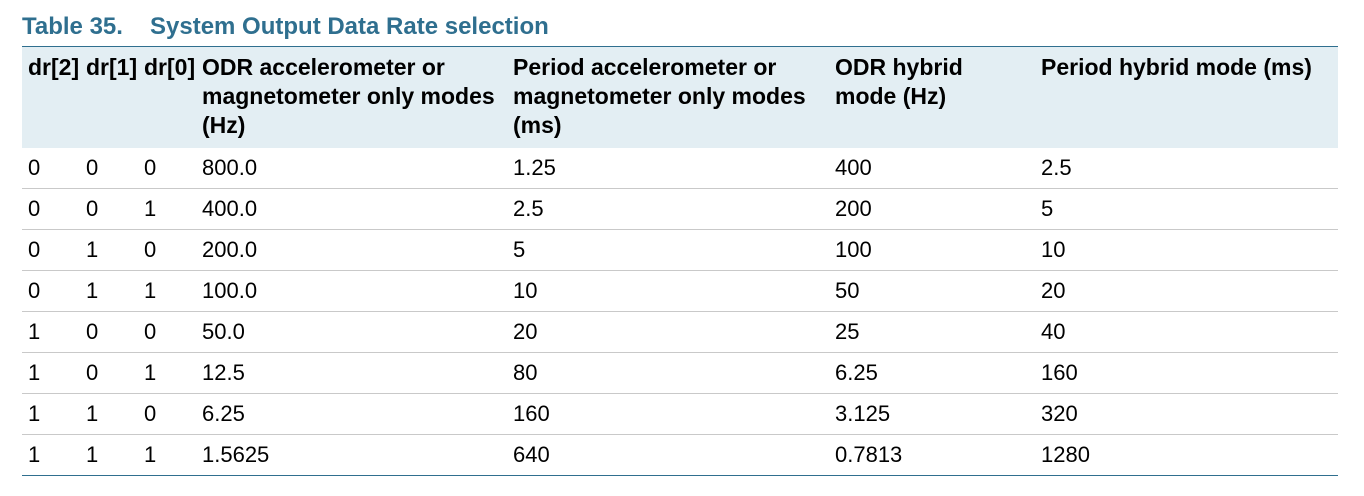 This screenshot has height=496, width=1364. I want to click on cell-odr-single: 12.5, so click(223, 372).